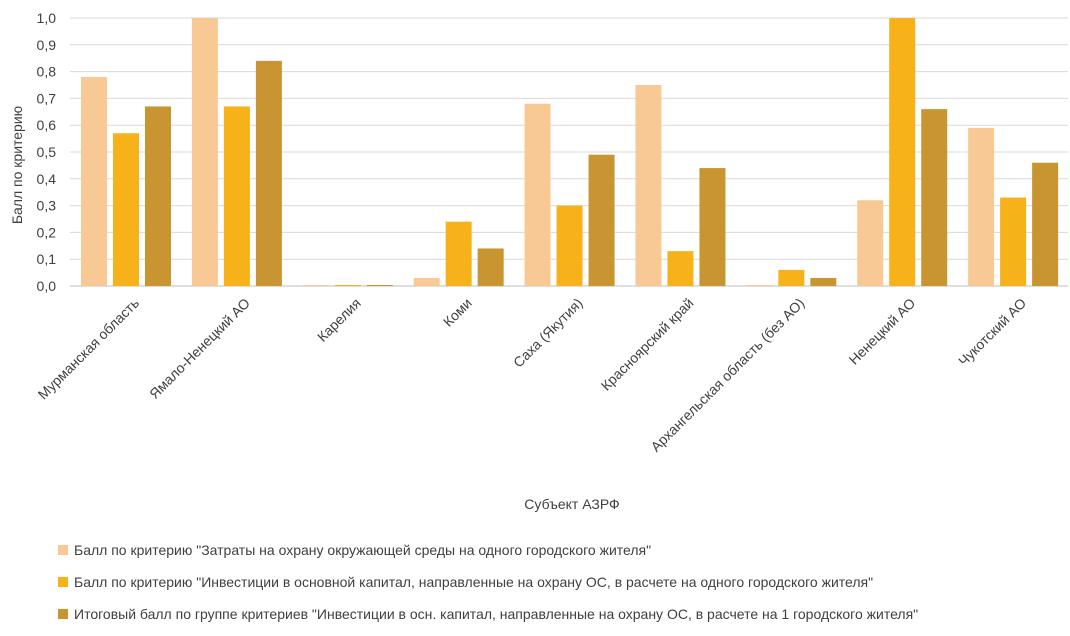 The image size is (1070, 636). Describe the element at coordinates (647, 344) in the screenshot. I see `x-tick-label: Красноярский край` at that location.